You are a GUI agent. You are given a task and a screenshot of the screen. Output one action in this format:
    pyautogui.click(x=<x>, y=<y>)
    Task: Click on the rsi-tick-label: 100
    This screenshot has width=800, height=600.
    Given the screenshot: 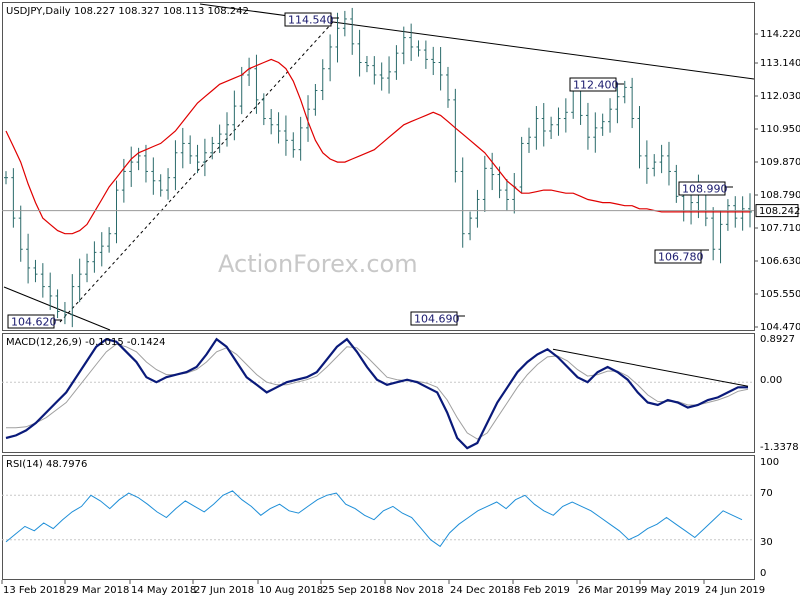 What is the action you would take?
    pyautogui.click(x=769, y=462)
    